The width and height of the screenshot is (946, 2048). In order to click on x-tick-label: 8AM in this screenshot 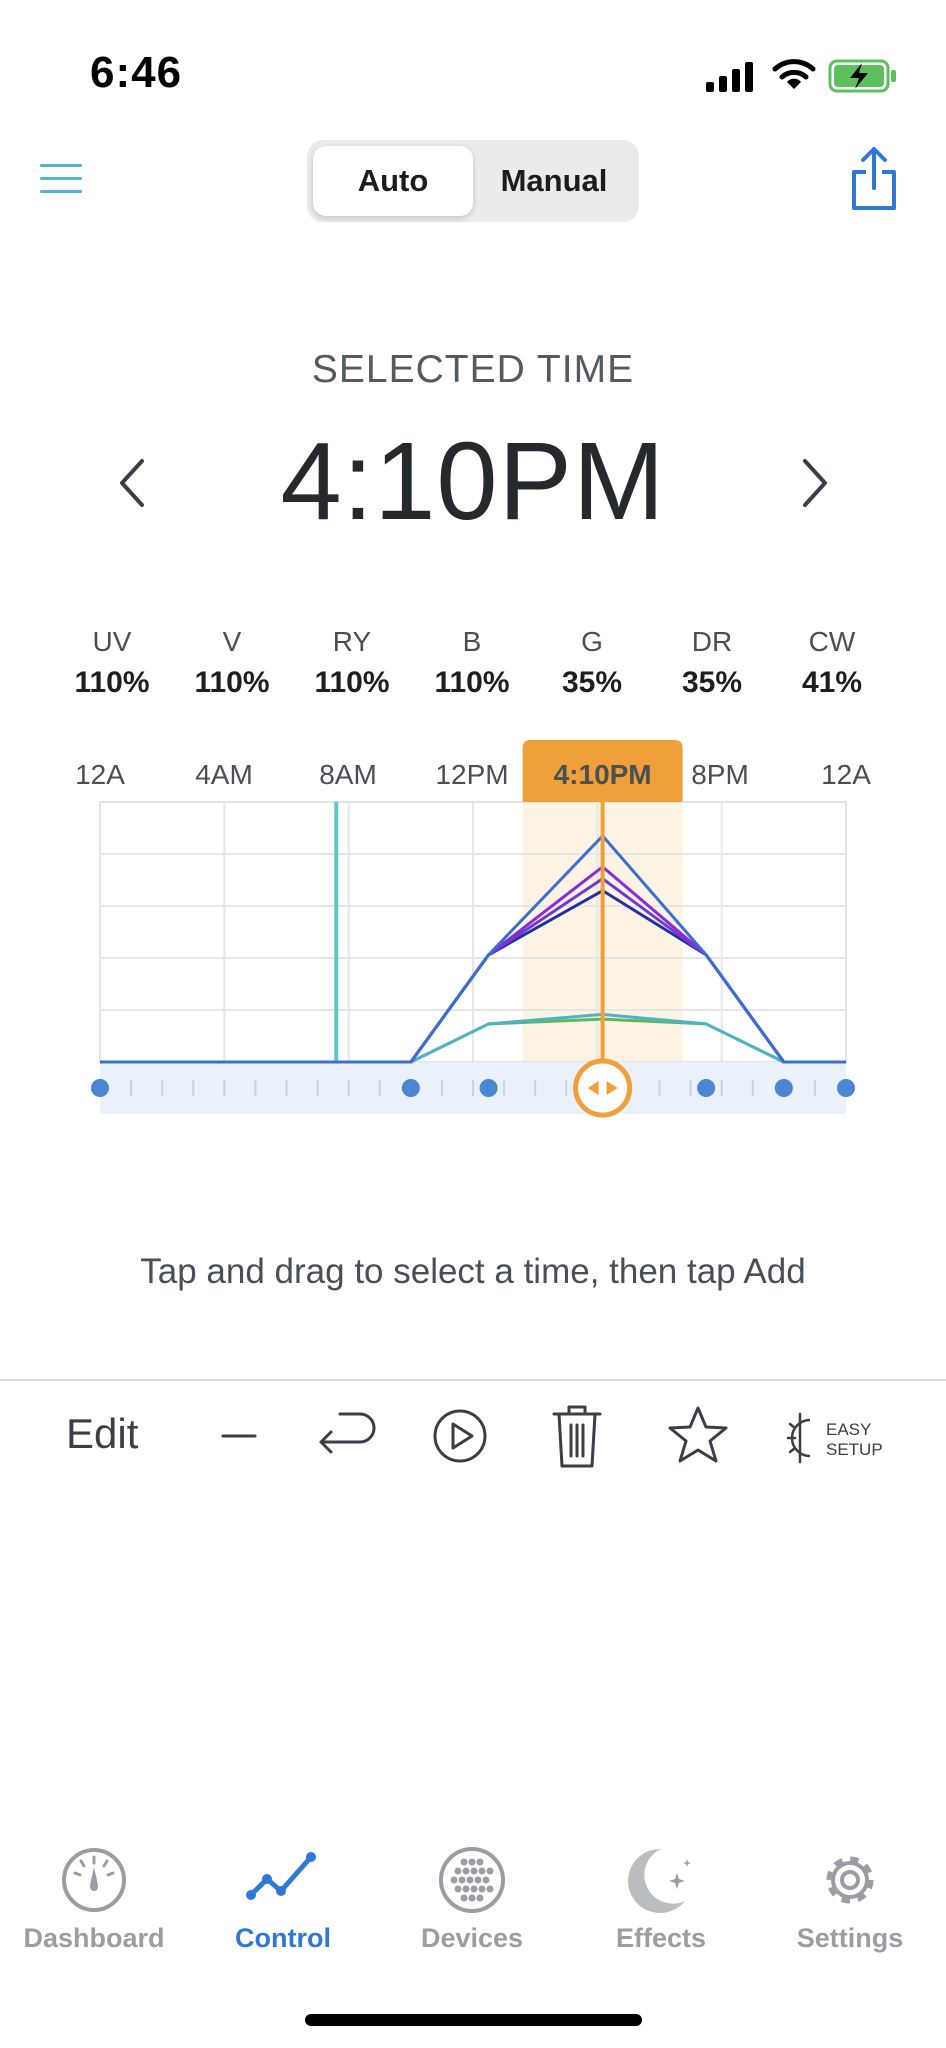, I will do `click(348, 774)`.